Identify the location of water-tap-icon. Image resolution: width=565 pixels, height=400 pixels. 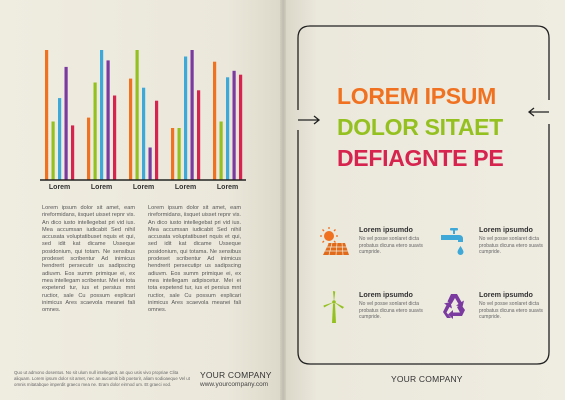
(452, 241).